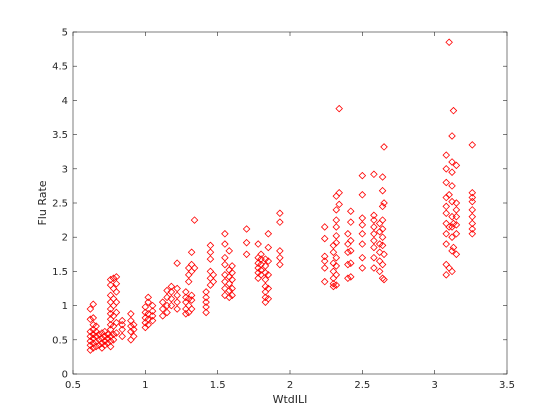 This screenshot has width=560, height=420. What do you see at coordinates (60, 204) in the screenshot?
I see `y-tick-label: 2.5` at bounding box center [60, 204].